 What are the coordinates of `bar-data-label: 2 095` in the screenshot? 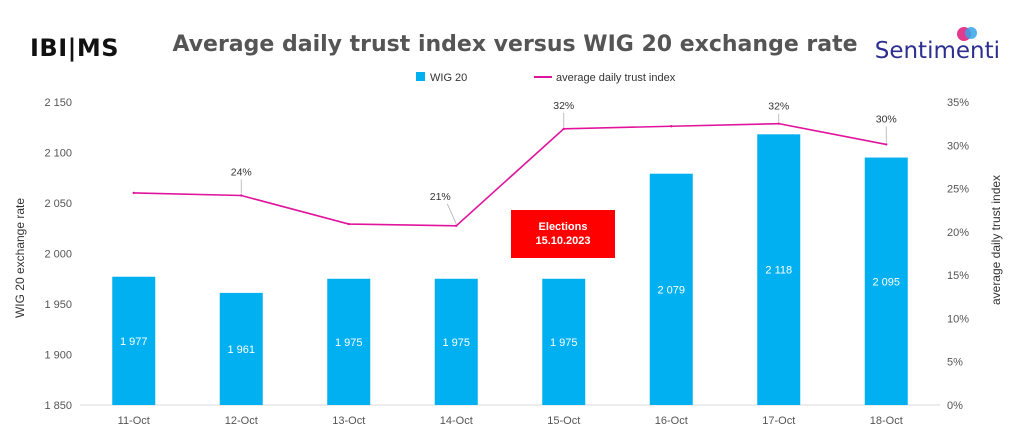 It's located at (886, 282).